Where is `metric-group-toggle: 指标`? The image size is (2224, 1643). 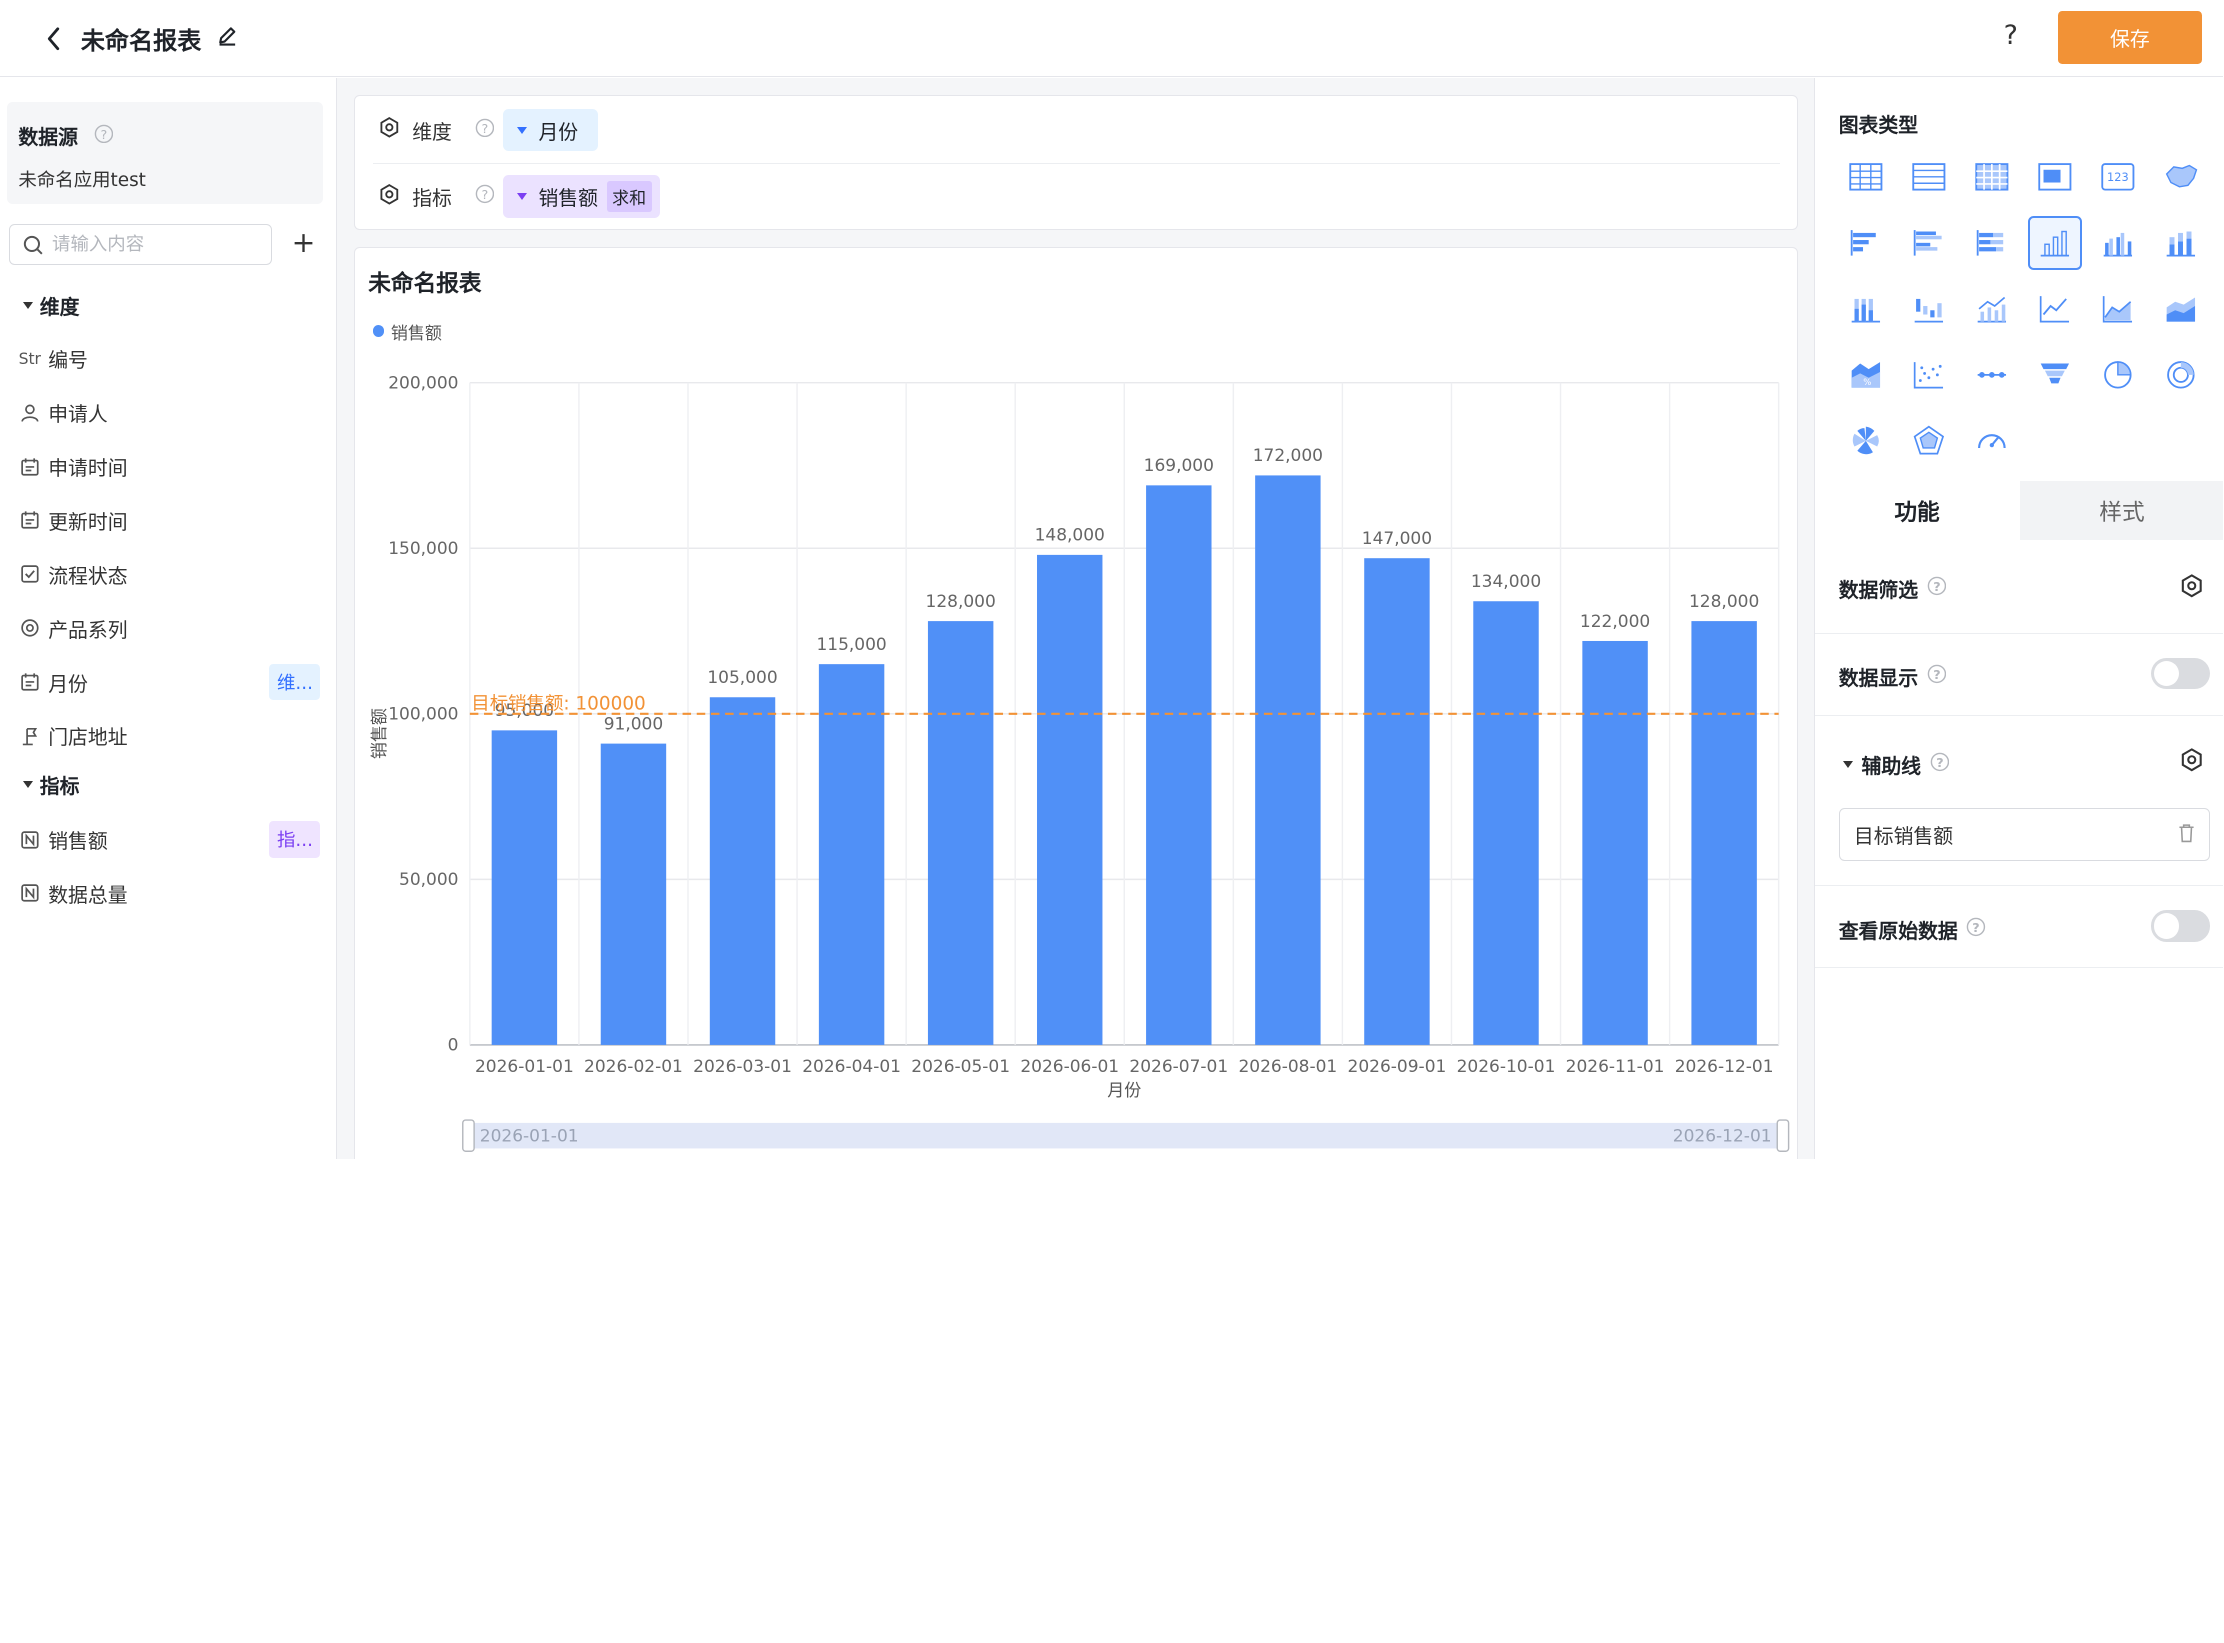
metric-group-toggle: 指标 is located at coordinates (51, 784).